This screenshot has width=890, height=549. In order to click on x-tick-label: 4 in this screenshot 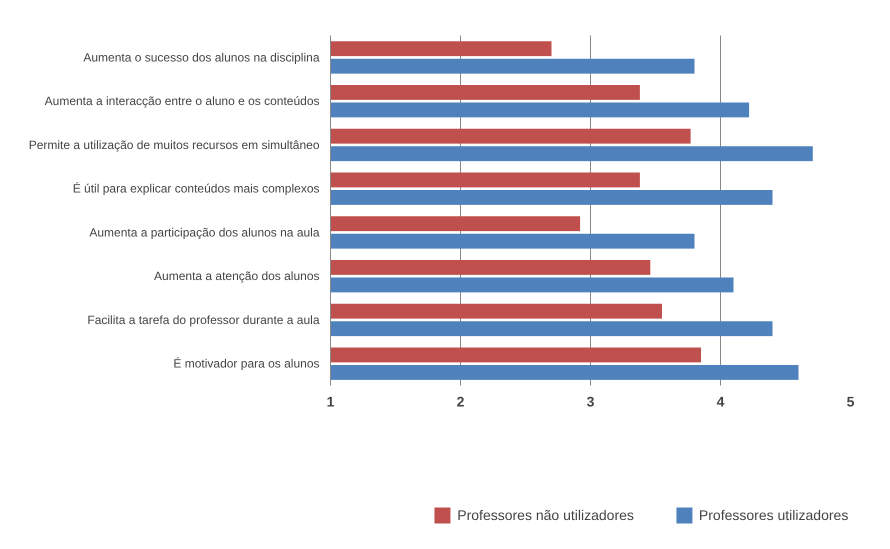, I will do `click(720, 402)`.